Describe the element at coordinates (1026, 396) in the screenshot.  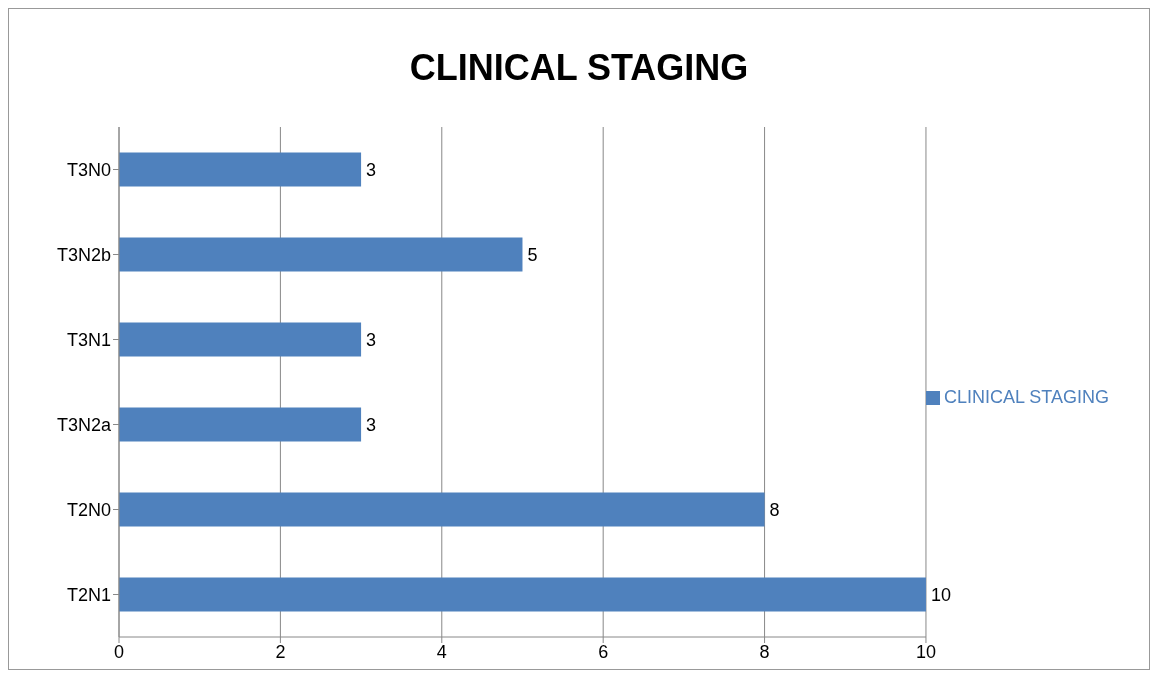
I see `legend-label: CLINICAL STAGING` at that location.